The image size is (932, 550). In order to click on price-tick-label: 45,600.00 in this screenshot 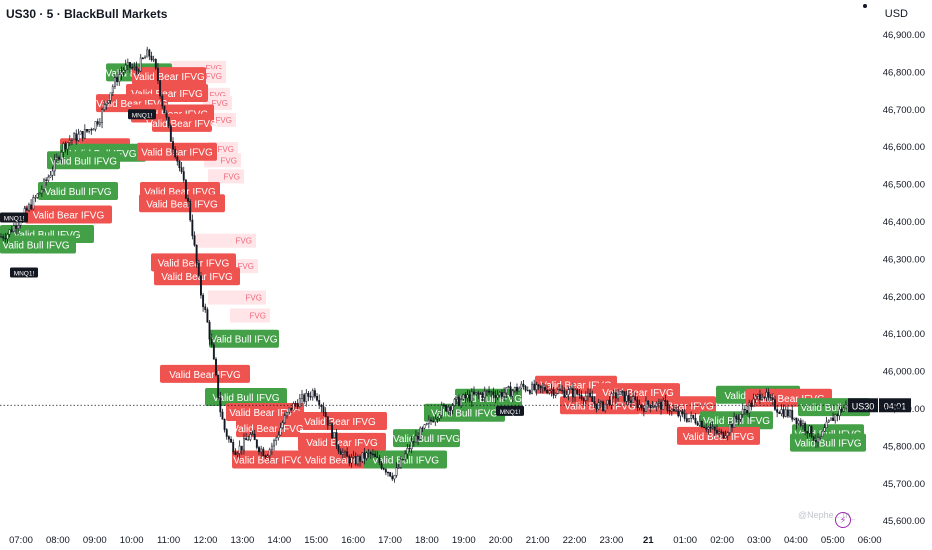, I will do `click(904, 521)`.